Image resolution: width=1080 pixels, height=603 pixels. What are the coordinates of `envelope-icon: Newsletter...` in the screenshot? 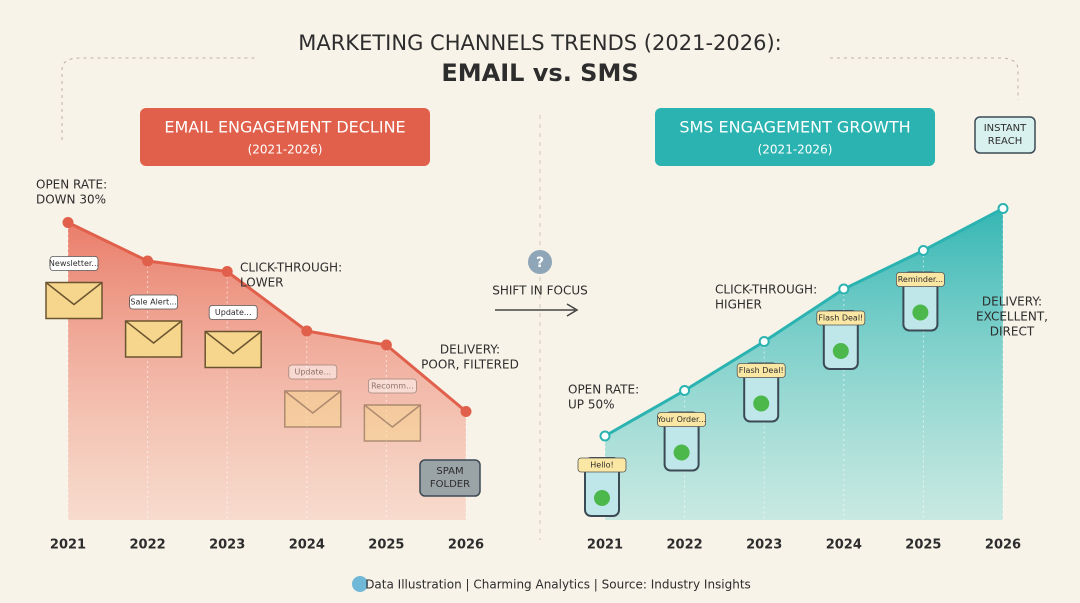 It's located at (74, 288).